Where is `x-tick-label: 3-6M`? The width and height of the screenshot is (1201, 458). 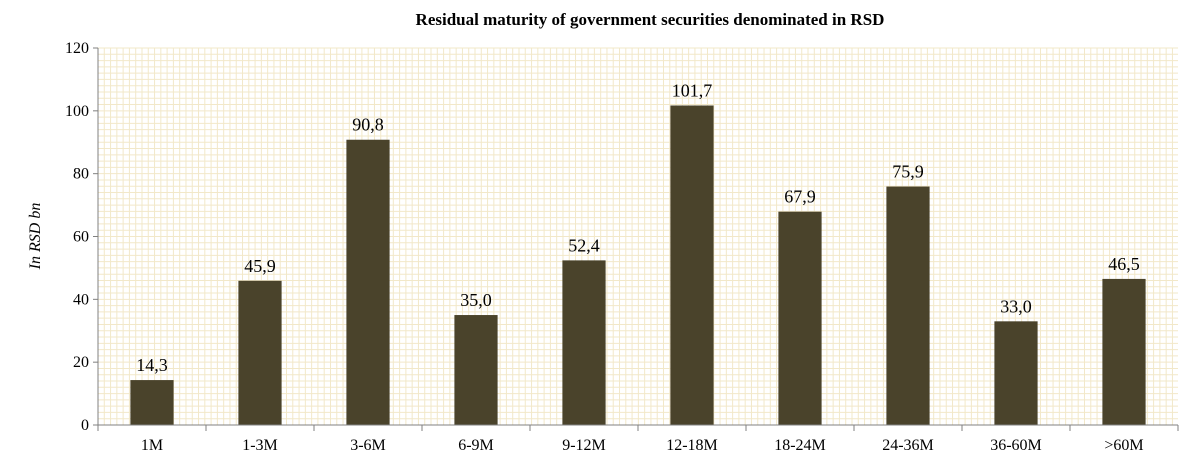 x-tick-label: 3-6M is located at coordinates (368, 445).